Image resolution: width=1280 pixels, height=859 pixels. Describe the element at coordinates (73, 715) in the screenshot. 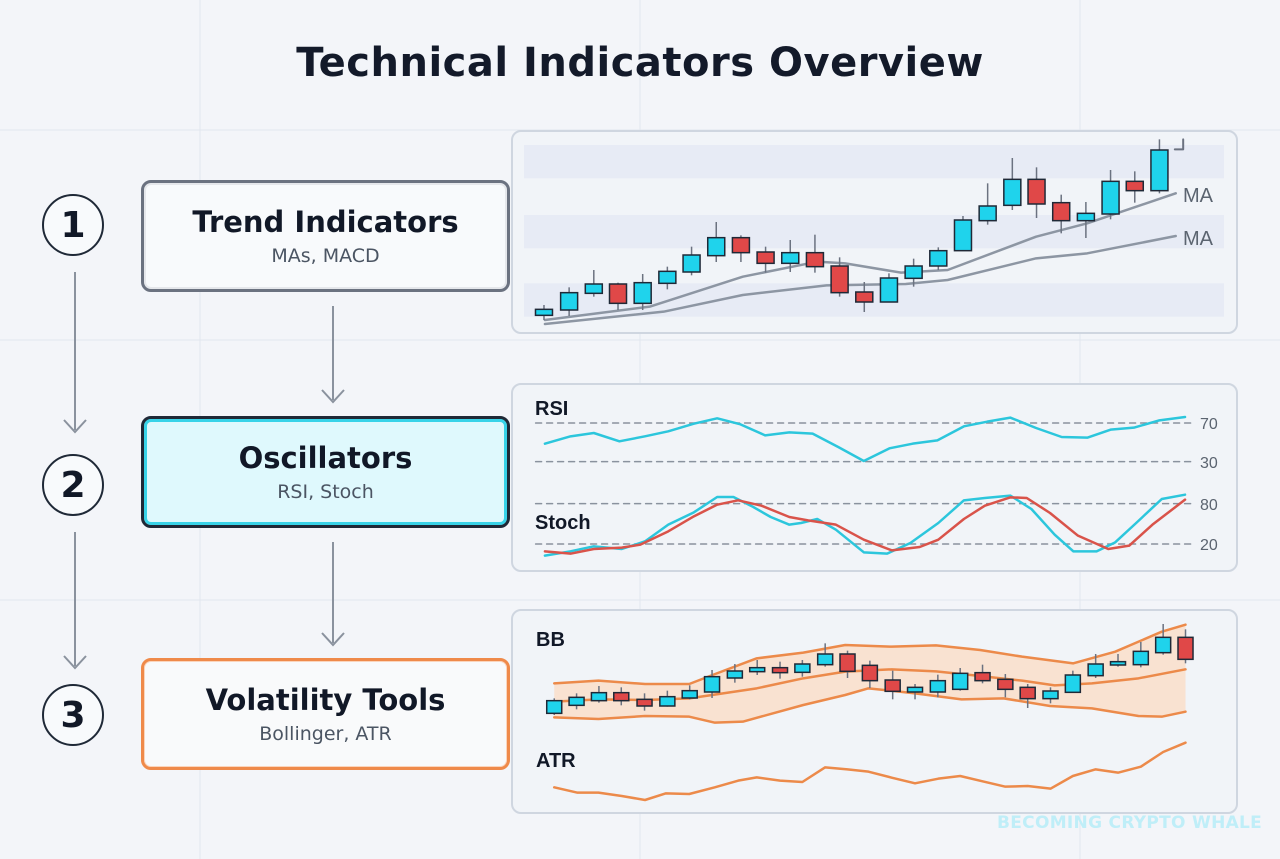

I see `step-number-3: 3` at that location.